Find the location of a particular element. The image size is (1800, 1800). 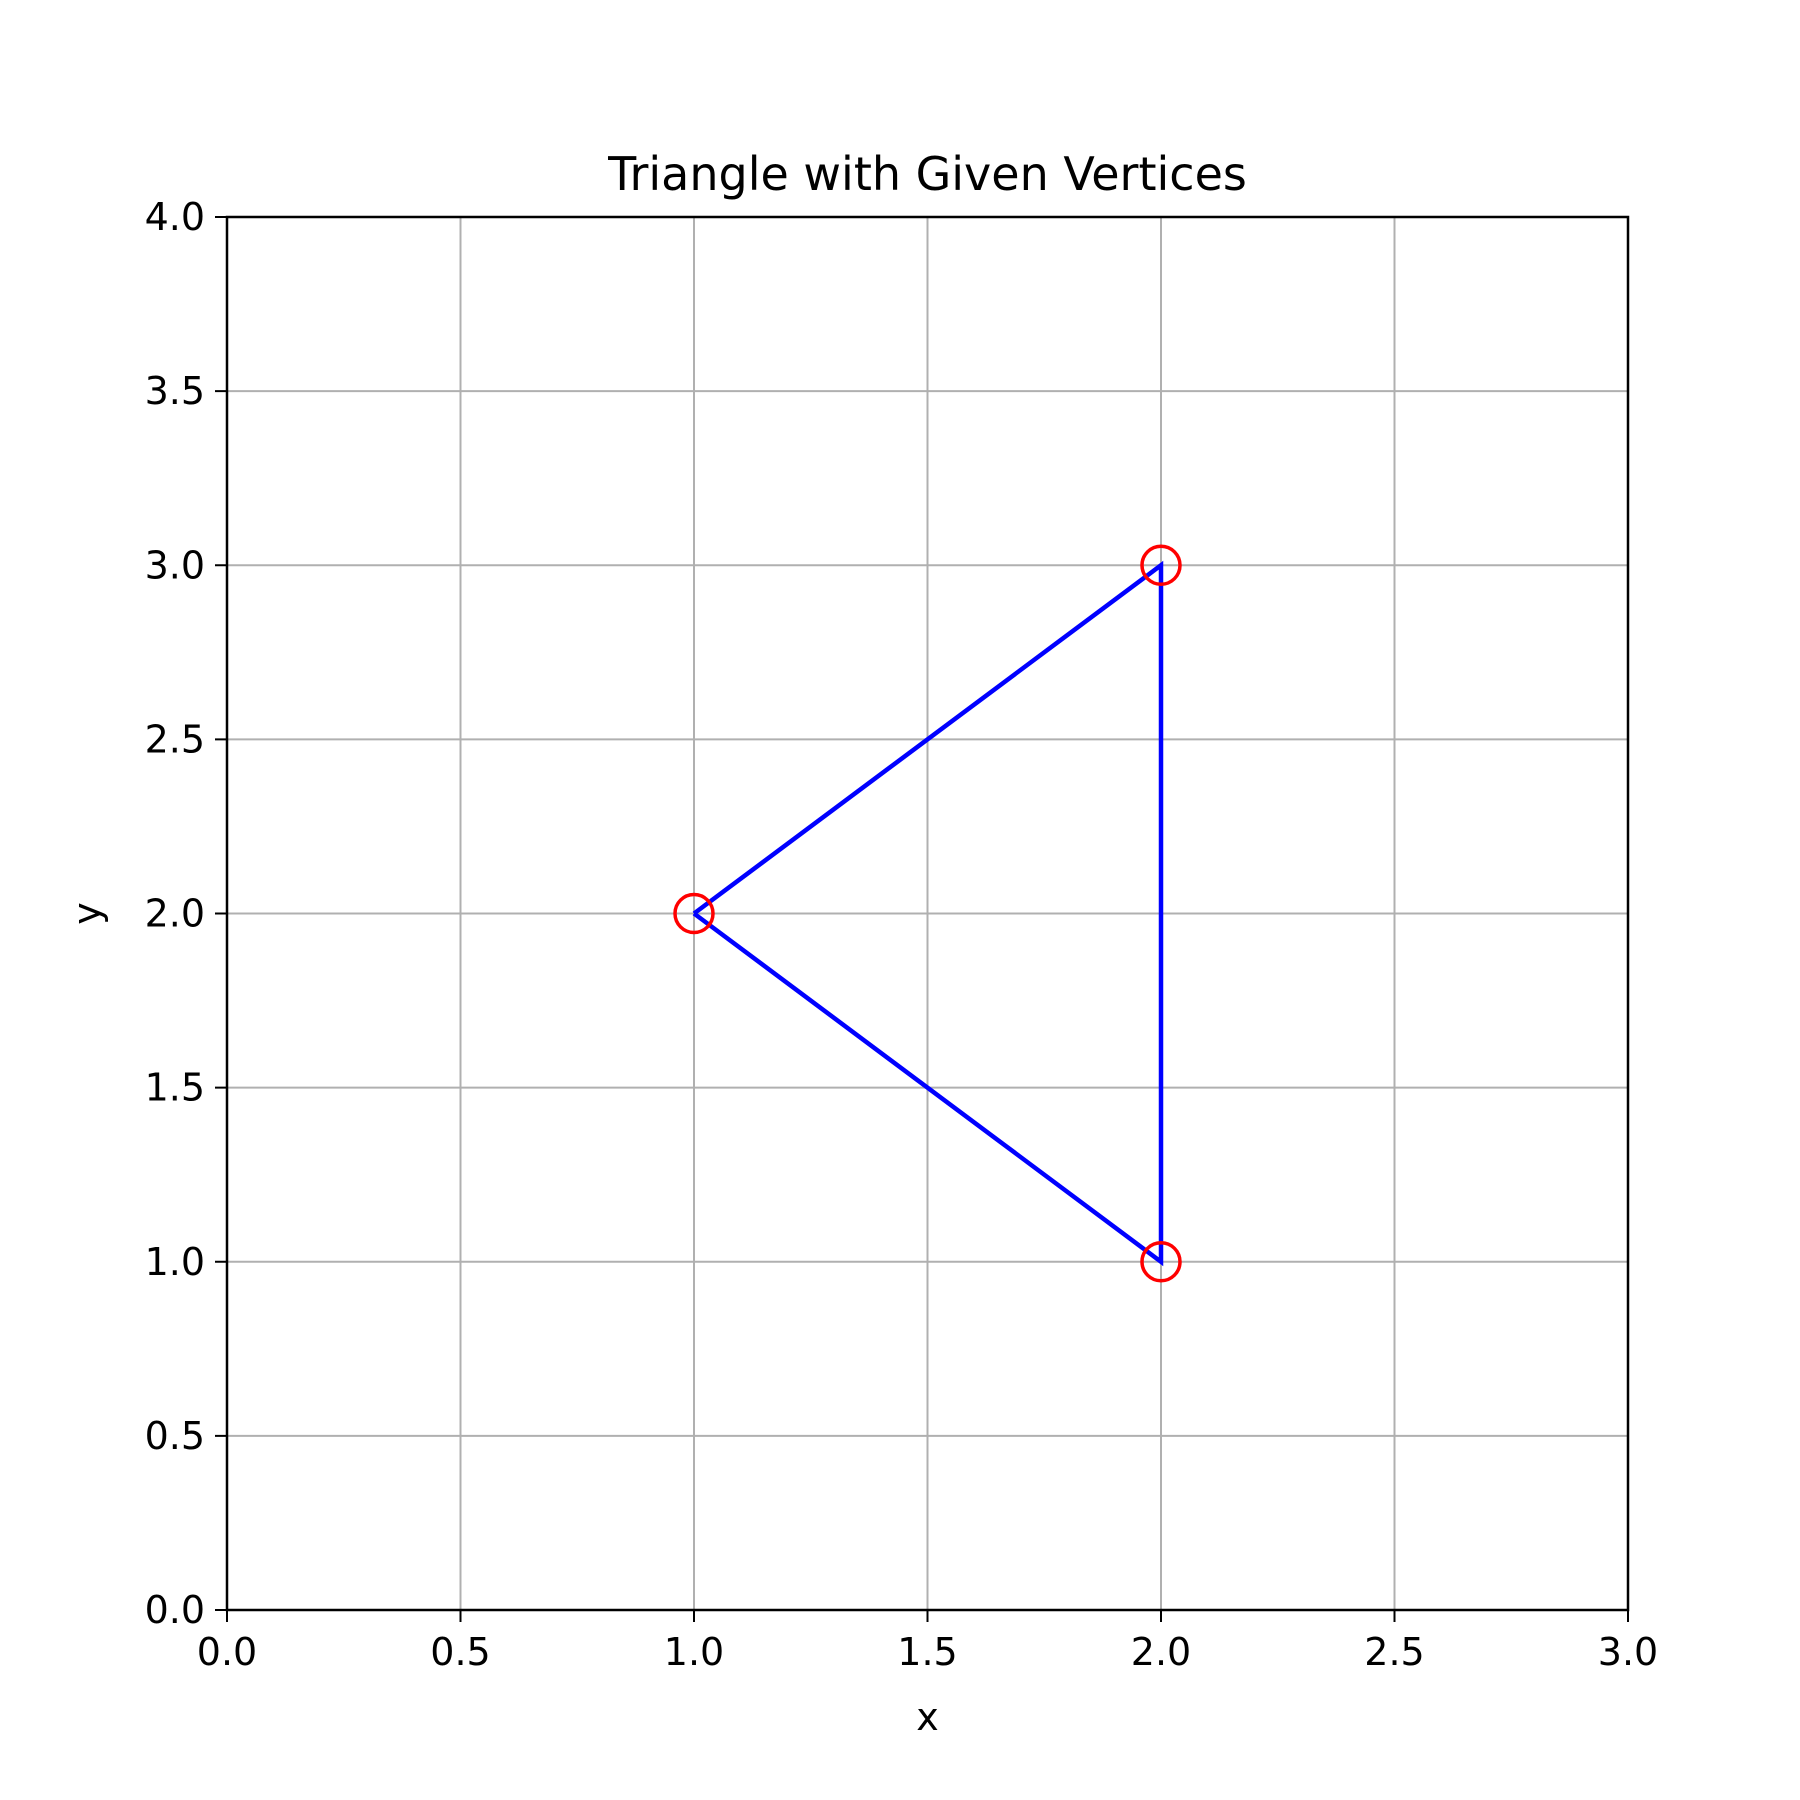

y-tick-label: 0.0 is located at coordinates (175, 1610).